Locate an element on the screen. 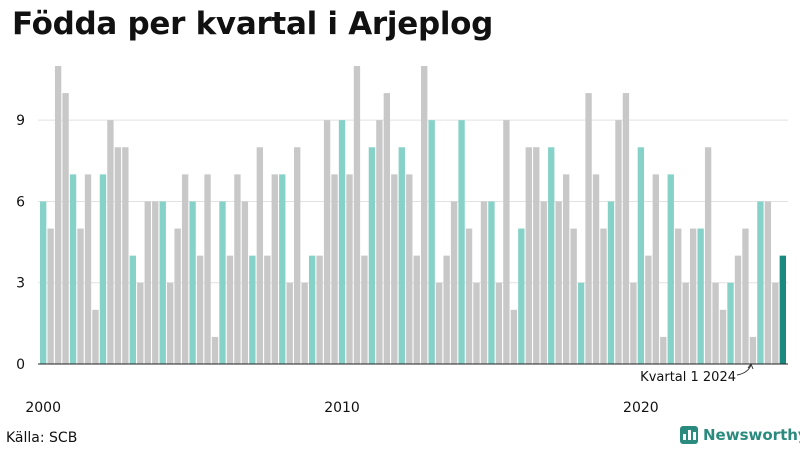 The height and width of the screenshot is (450, 800). annotation-arrowhead is located at coordinates (750, 366).